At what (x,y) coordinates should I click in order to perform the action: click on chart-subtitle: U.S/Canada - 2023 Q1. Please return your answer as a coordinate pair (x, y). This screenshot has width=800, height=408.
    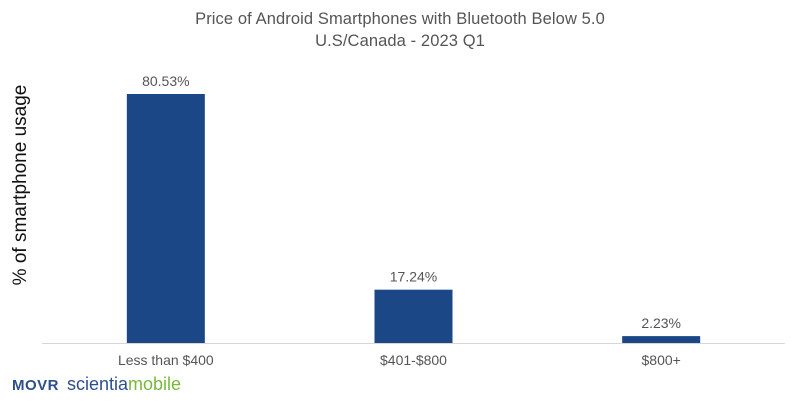
    Looking at the image, I should click on (400, 41).